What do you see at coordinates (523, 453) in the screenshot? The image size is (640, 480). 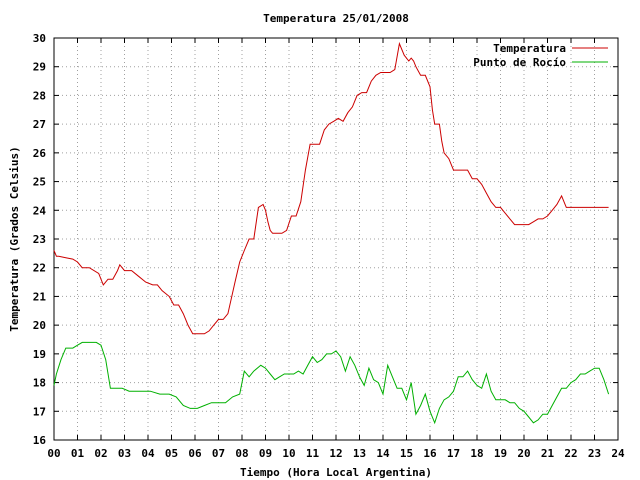 I see `x-tick-label: 20` at bounding box center [523, 453].